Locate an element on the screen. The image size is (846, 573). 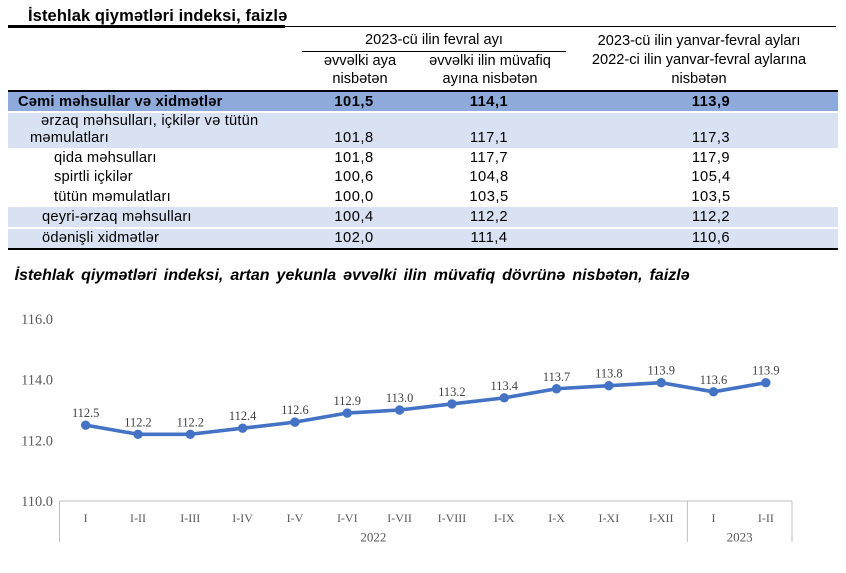
row-value: 117,3 is located at coordinates (711, 138).